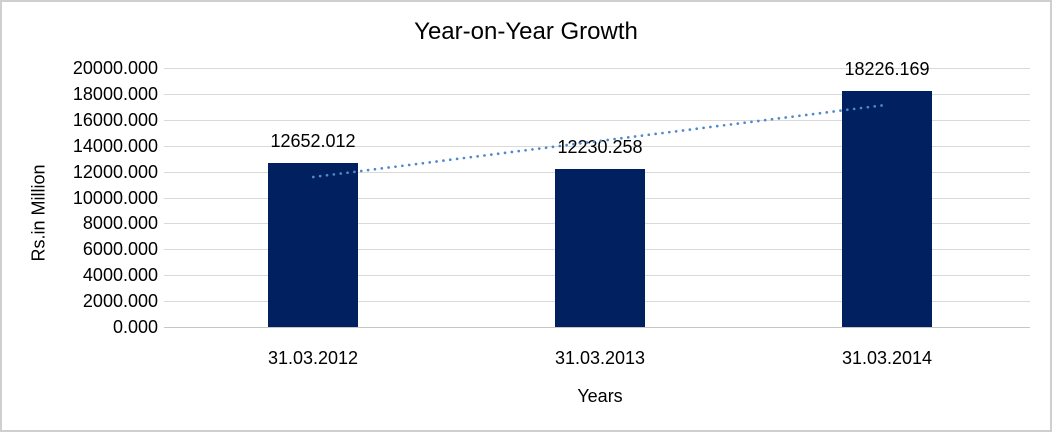  Describe the element at coordinates (600, 358) in the screenshot. I see `x-tick-label: 31.03.2013` at that location.